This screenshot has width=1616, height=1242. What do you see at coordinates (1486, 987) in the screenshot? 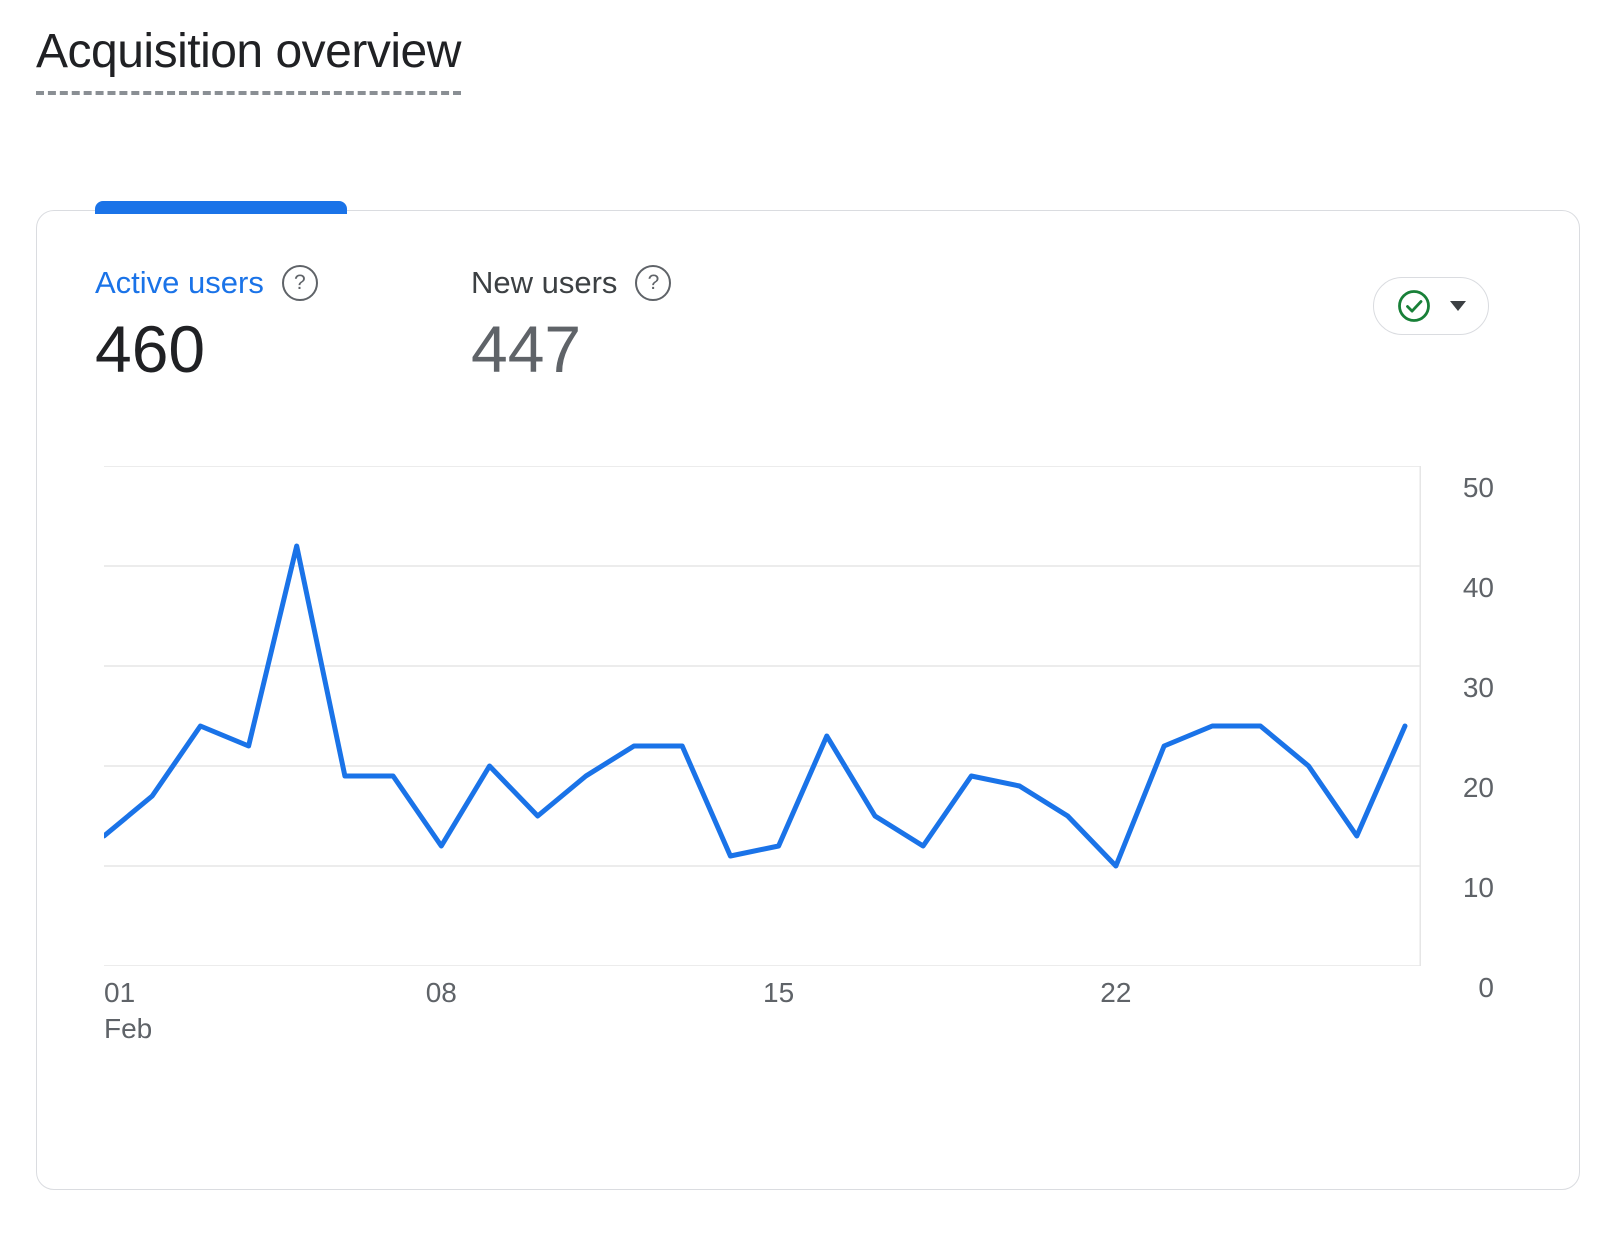
I see `y-axis-tick-label: 0` at bounding box center [1486, 987].